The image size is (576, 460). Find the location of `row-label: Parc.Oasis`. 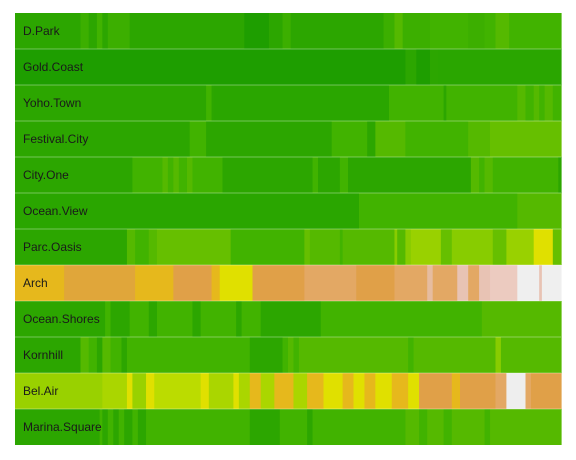

row-label: Parc.Oasis is located at coordinates (52, 247).